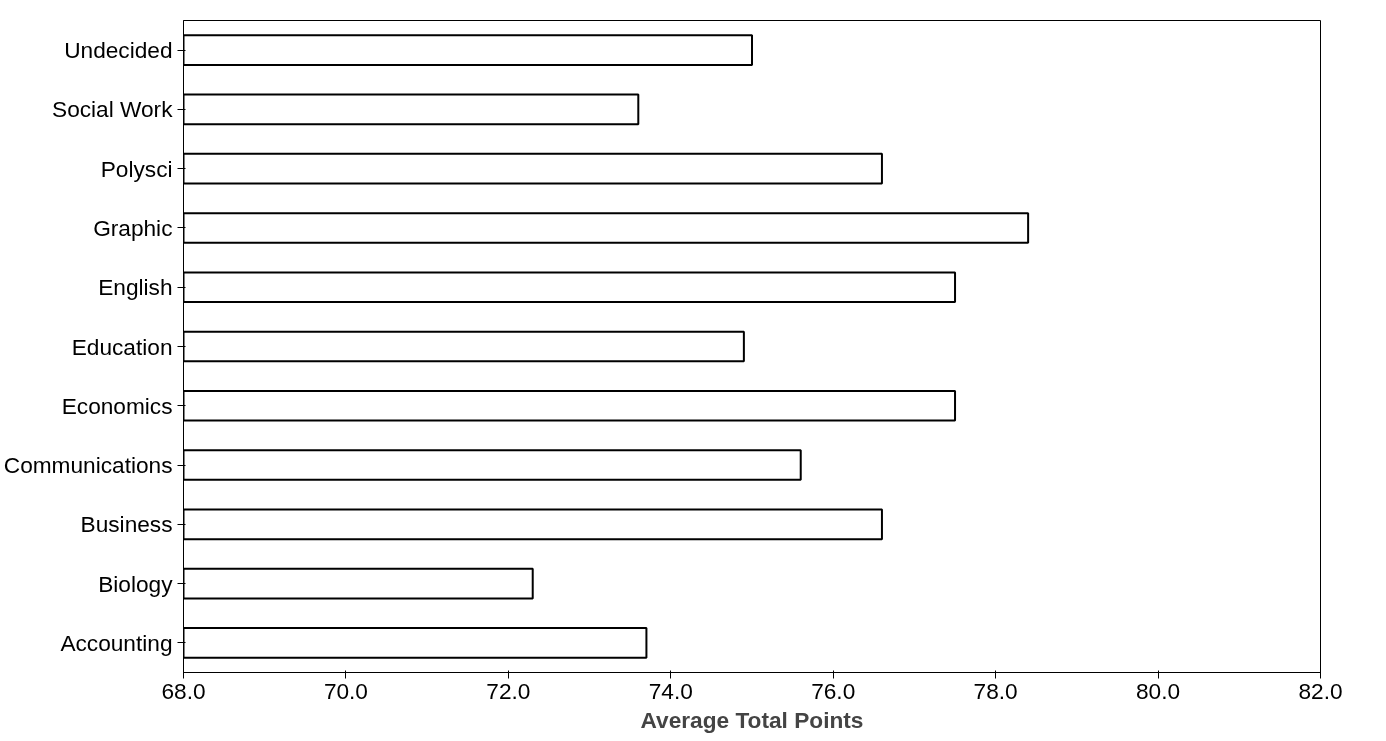 The width and height of the screenshot is (1386, 741). What do you see at coordinates (126, 524) in the screenshot?
I see `y-tick-label: Business` at bounding box center [126, 524].